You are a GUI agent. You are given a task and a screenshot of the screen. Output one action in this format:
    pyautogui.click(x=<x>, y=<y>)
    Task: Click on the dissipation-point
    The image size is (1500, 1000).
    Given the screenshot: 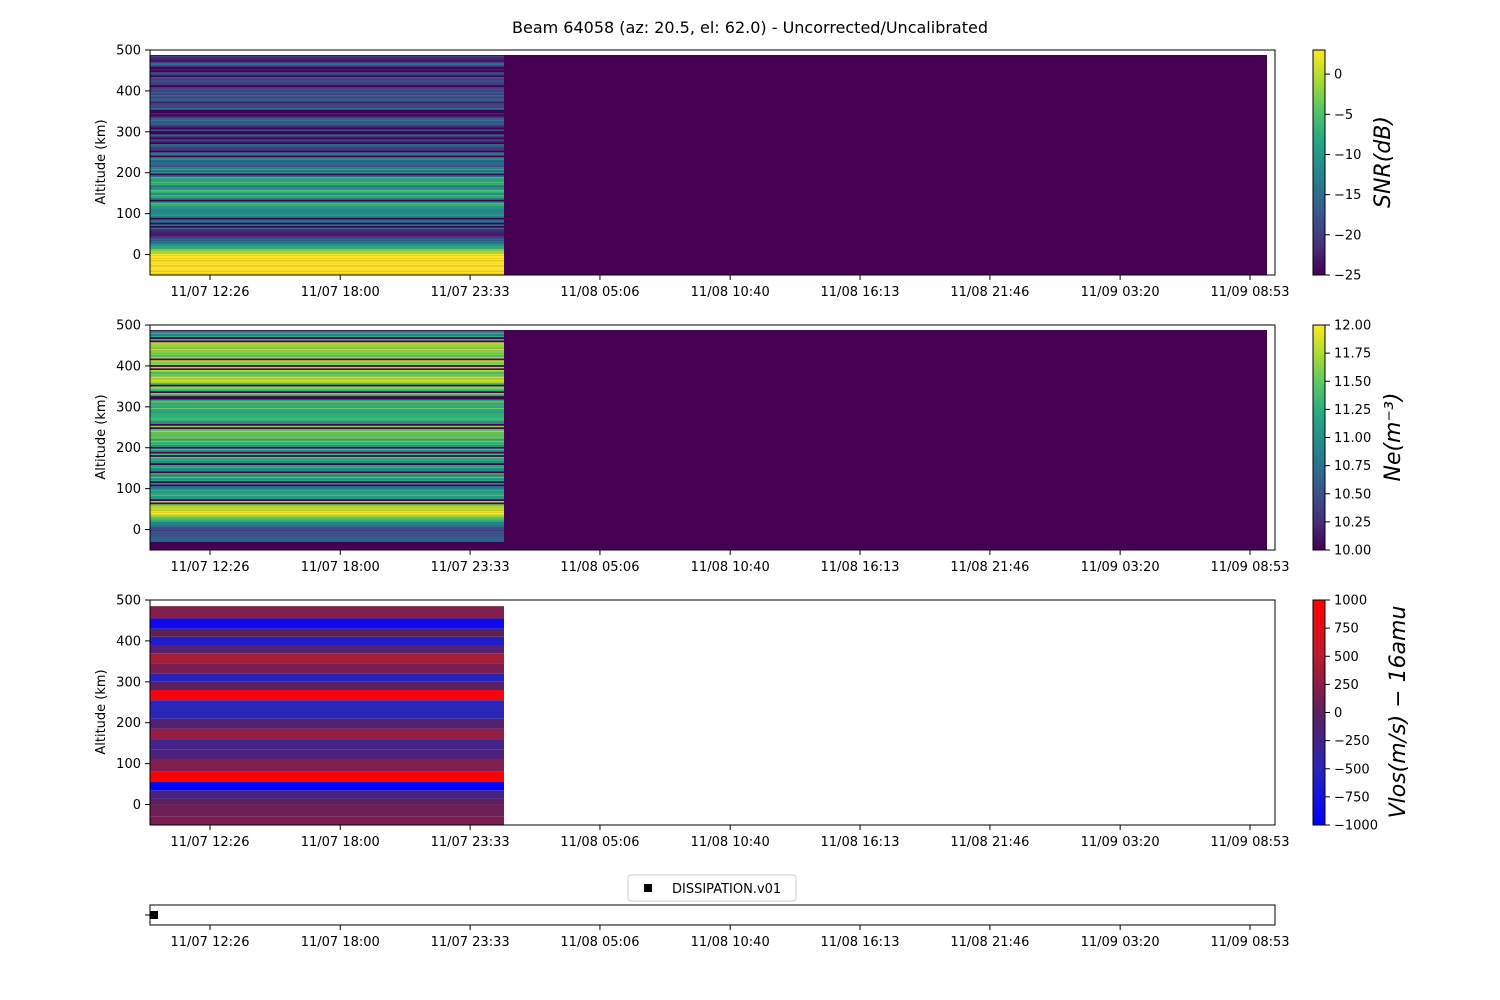 What is the action you would take?
    pyautogui.click(x=154, y=915)
    